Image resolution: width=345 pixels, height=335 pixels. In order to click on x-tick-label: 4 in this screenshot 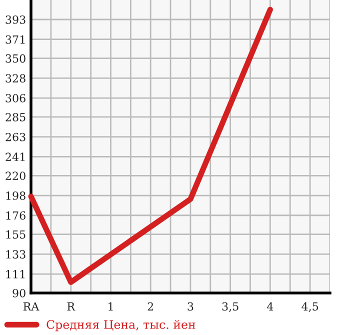, I will do `click(270, 306)`.